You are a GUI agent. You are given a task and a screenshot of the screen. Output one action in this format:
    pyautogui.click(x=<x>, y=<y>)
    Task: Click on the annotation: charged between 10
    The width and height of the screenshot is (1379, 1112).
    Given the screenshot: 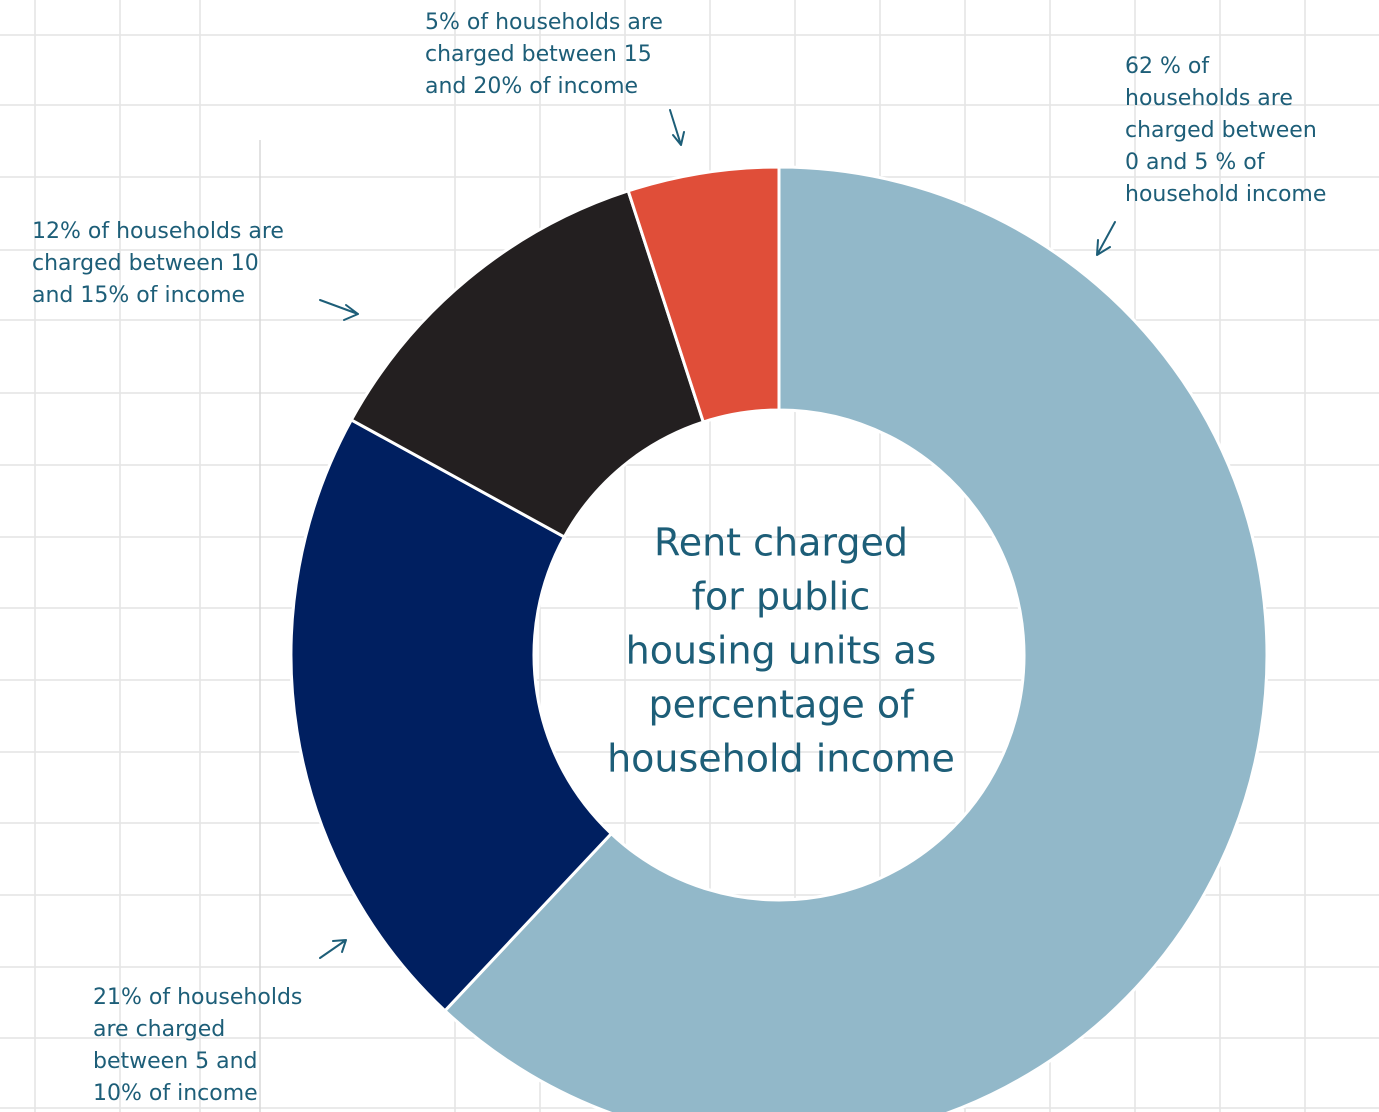 What is the action you would take?
    pyautogui.click(x=145, y=263)
    